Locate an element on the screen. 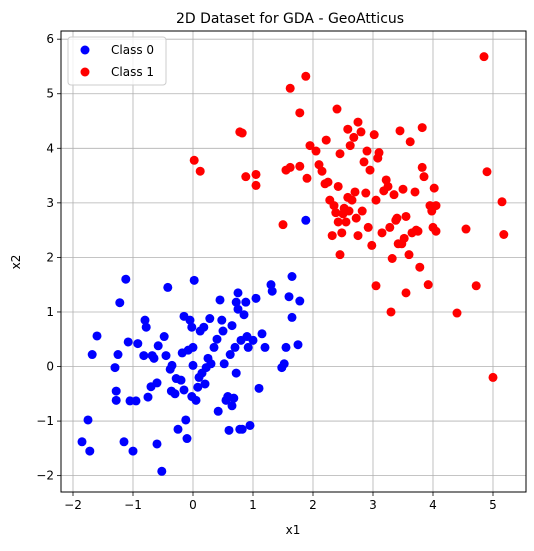 The image size is (534, 551). x-tick-label: −1 is located at coordinates (133, 505).